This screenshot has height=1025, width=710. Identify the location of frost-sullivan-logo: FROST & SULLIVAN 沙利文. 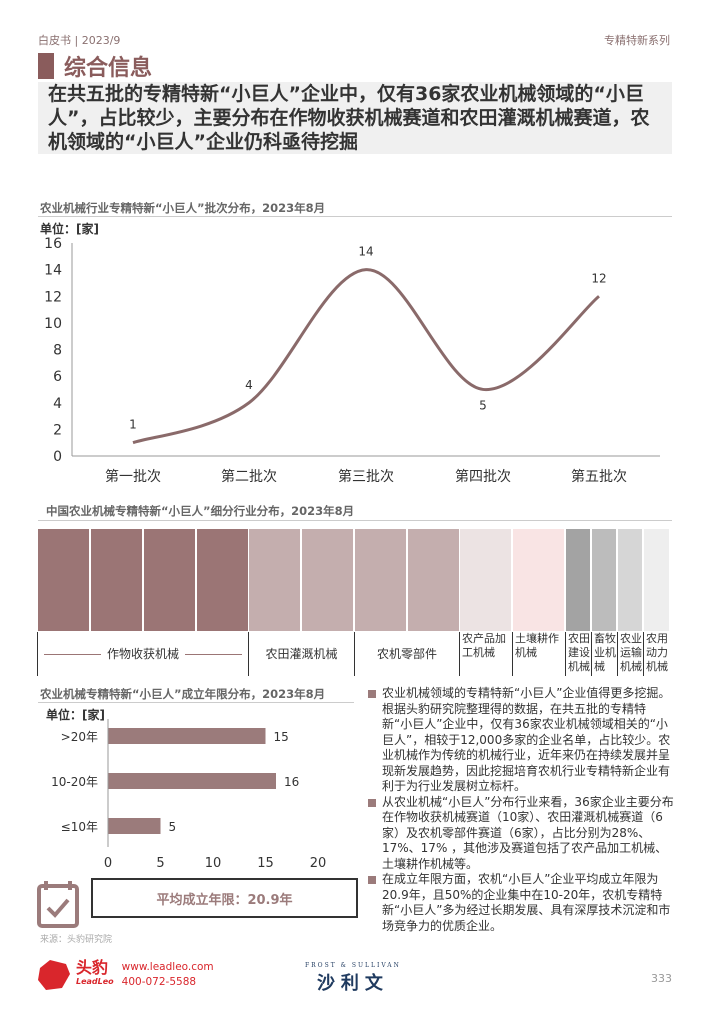
(353, 978).